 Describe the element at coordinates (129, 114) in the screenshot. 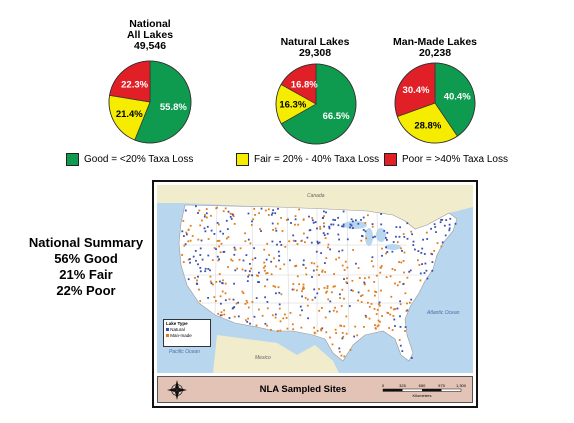

I see `pie-label-fair: 21.4%` at that location.